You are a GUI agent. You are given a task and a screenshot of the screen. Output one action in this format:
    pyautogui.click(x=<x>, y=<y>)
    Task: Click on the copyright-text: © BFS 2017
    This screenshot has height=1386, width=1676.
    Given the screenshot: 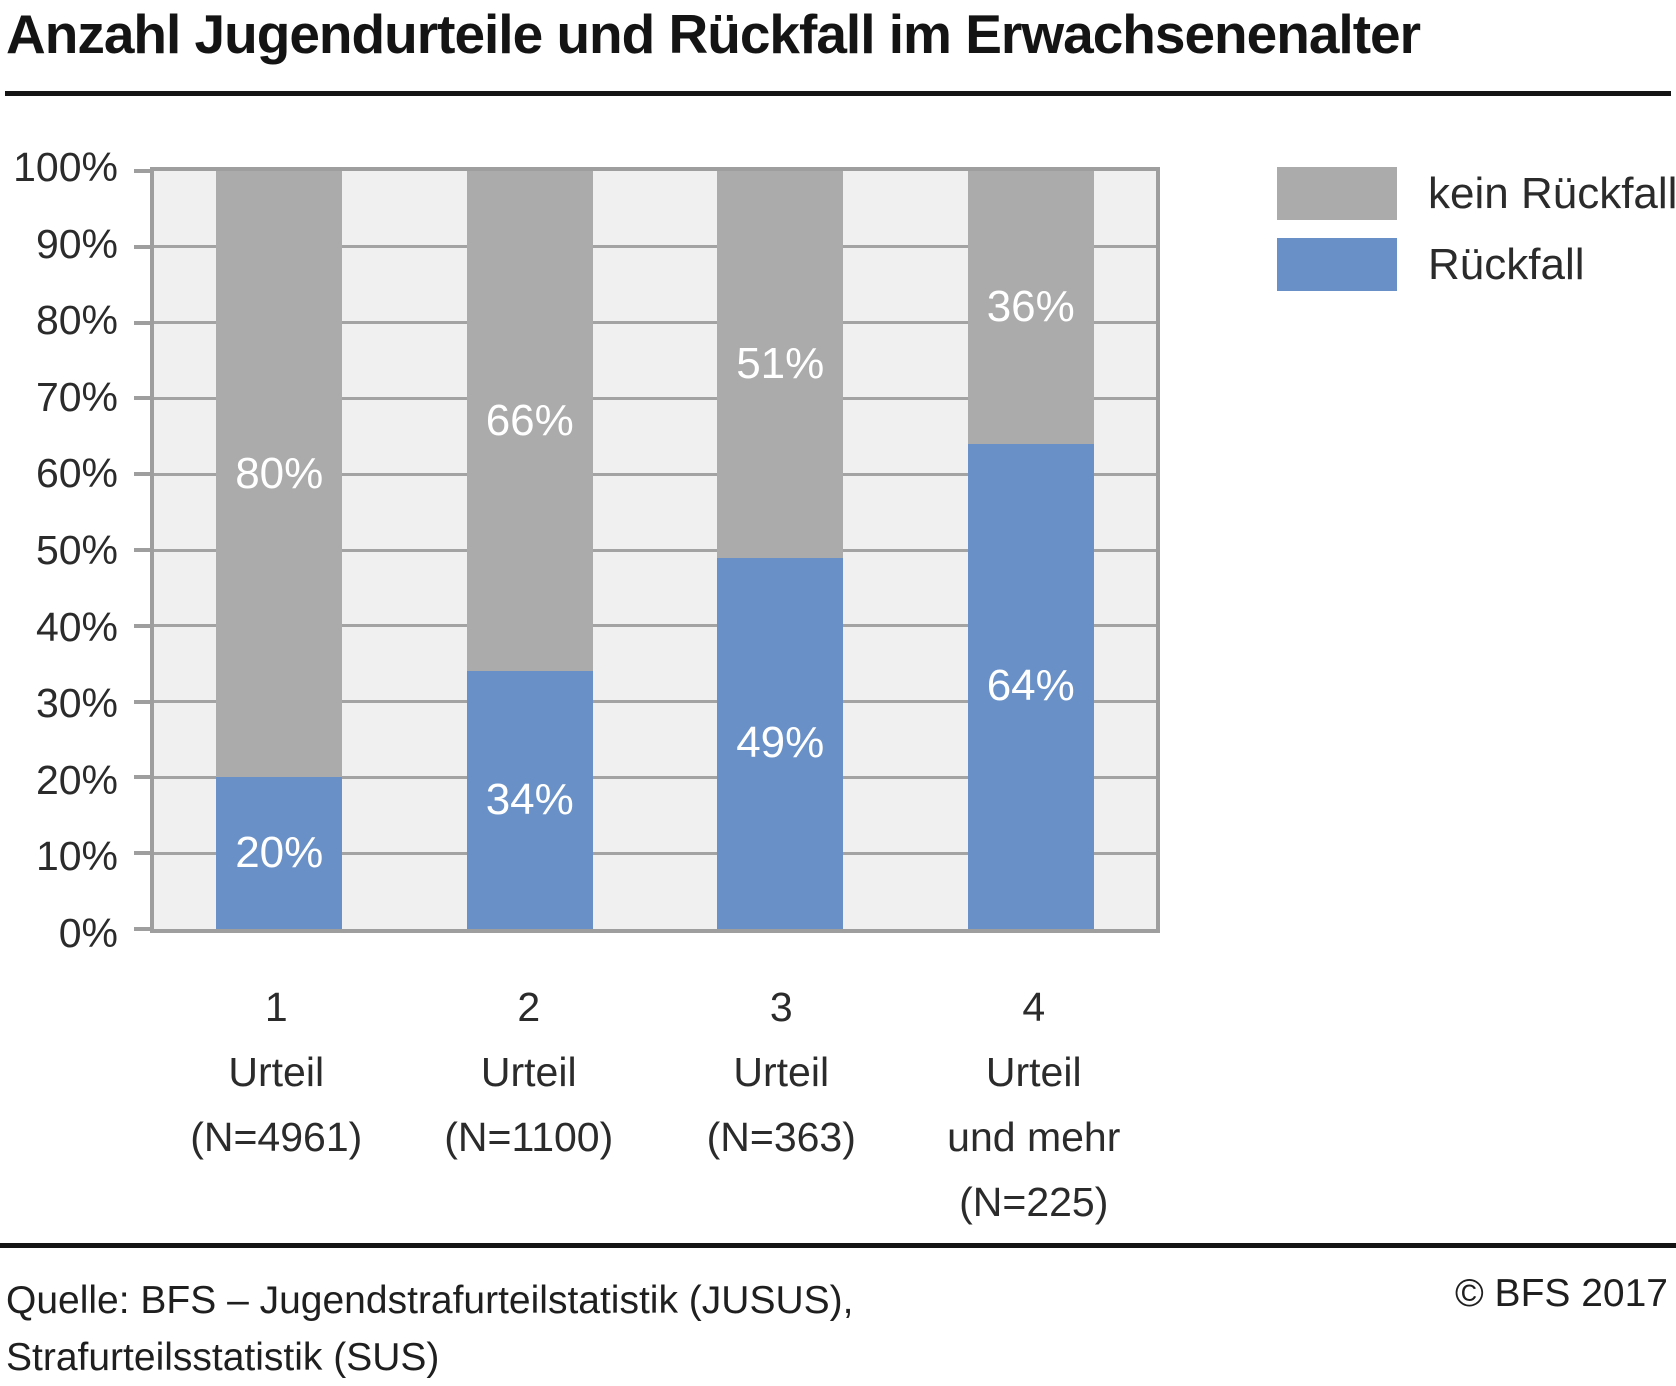 What is the action you would take?
    pyautogui.click(x=1561, y=1293)
    